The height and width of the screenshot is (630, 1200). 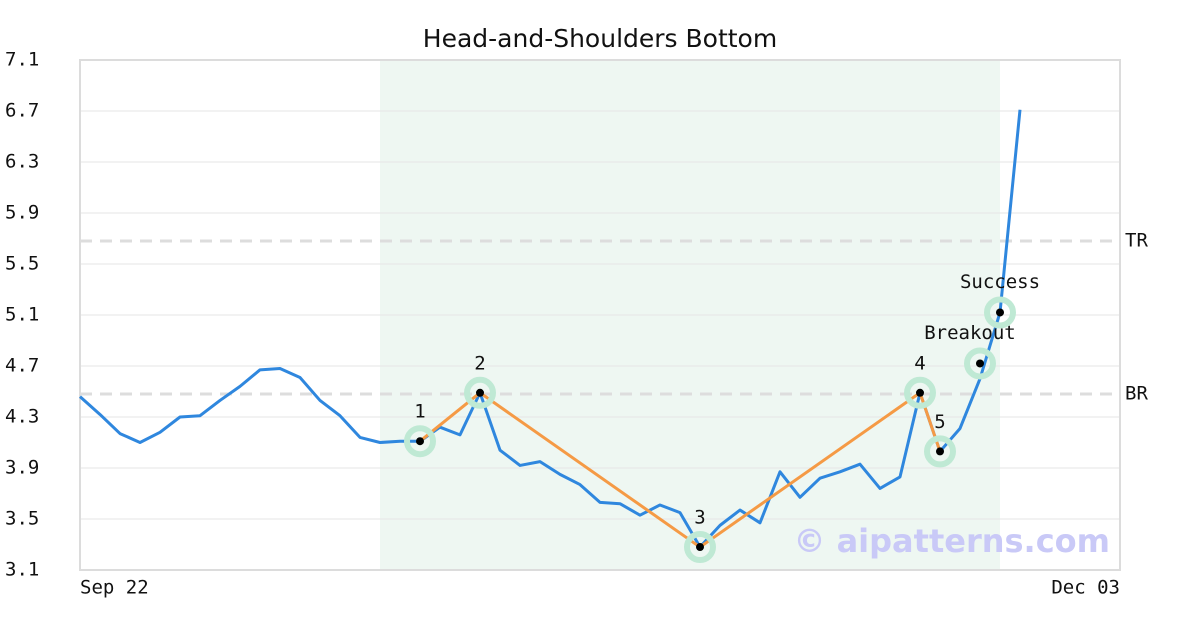 What do you see at coordinates (22, 417) in the screenshot?
I see `y-tick-label: 4.3` at bounding box center [22, 417].